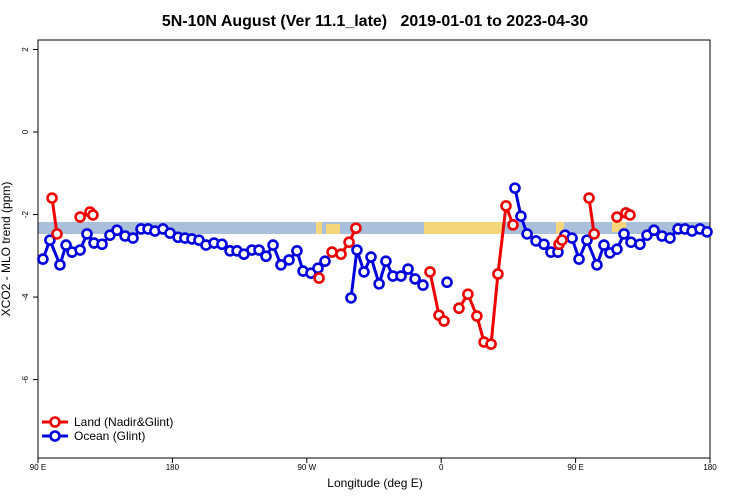  Describe the element at coordinates (306, 467) in the screenshot. I see `x-tick-label: 90 W` at that location.